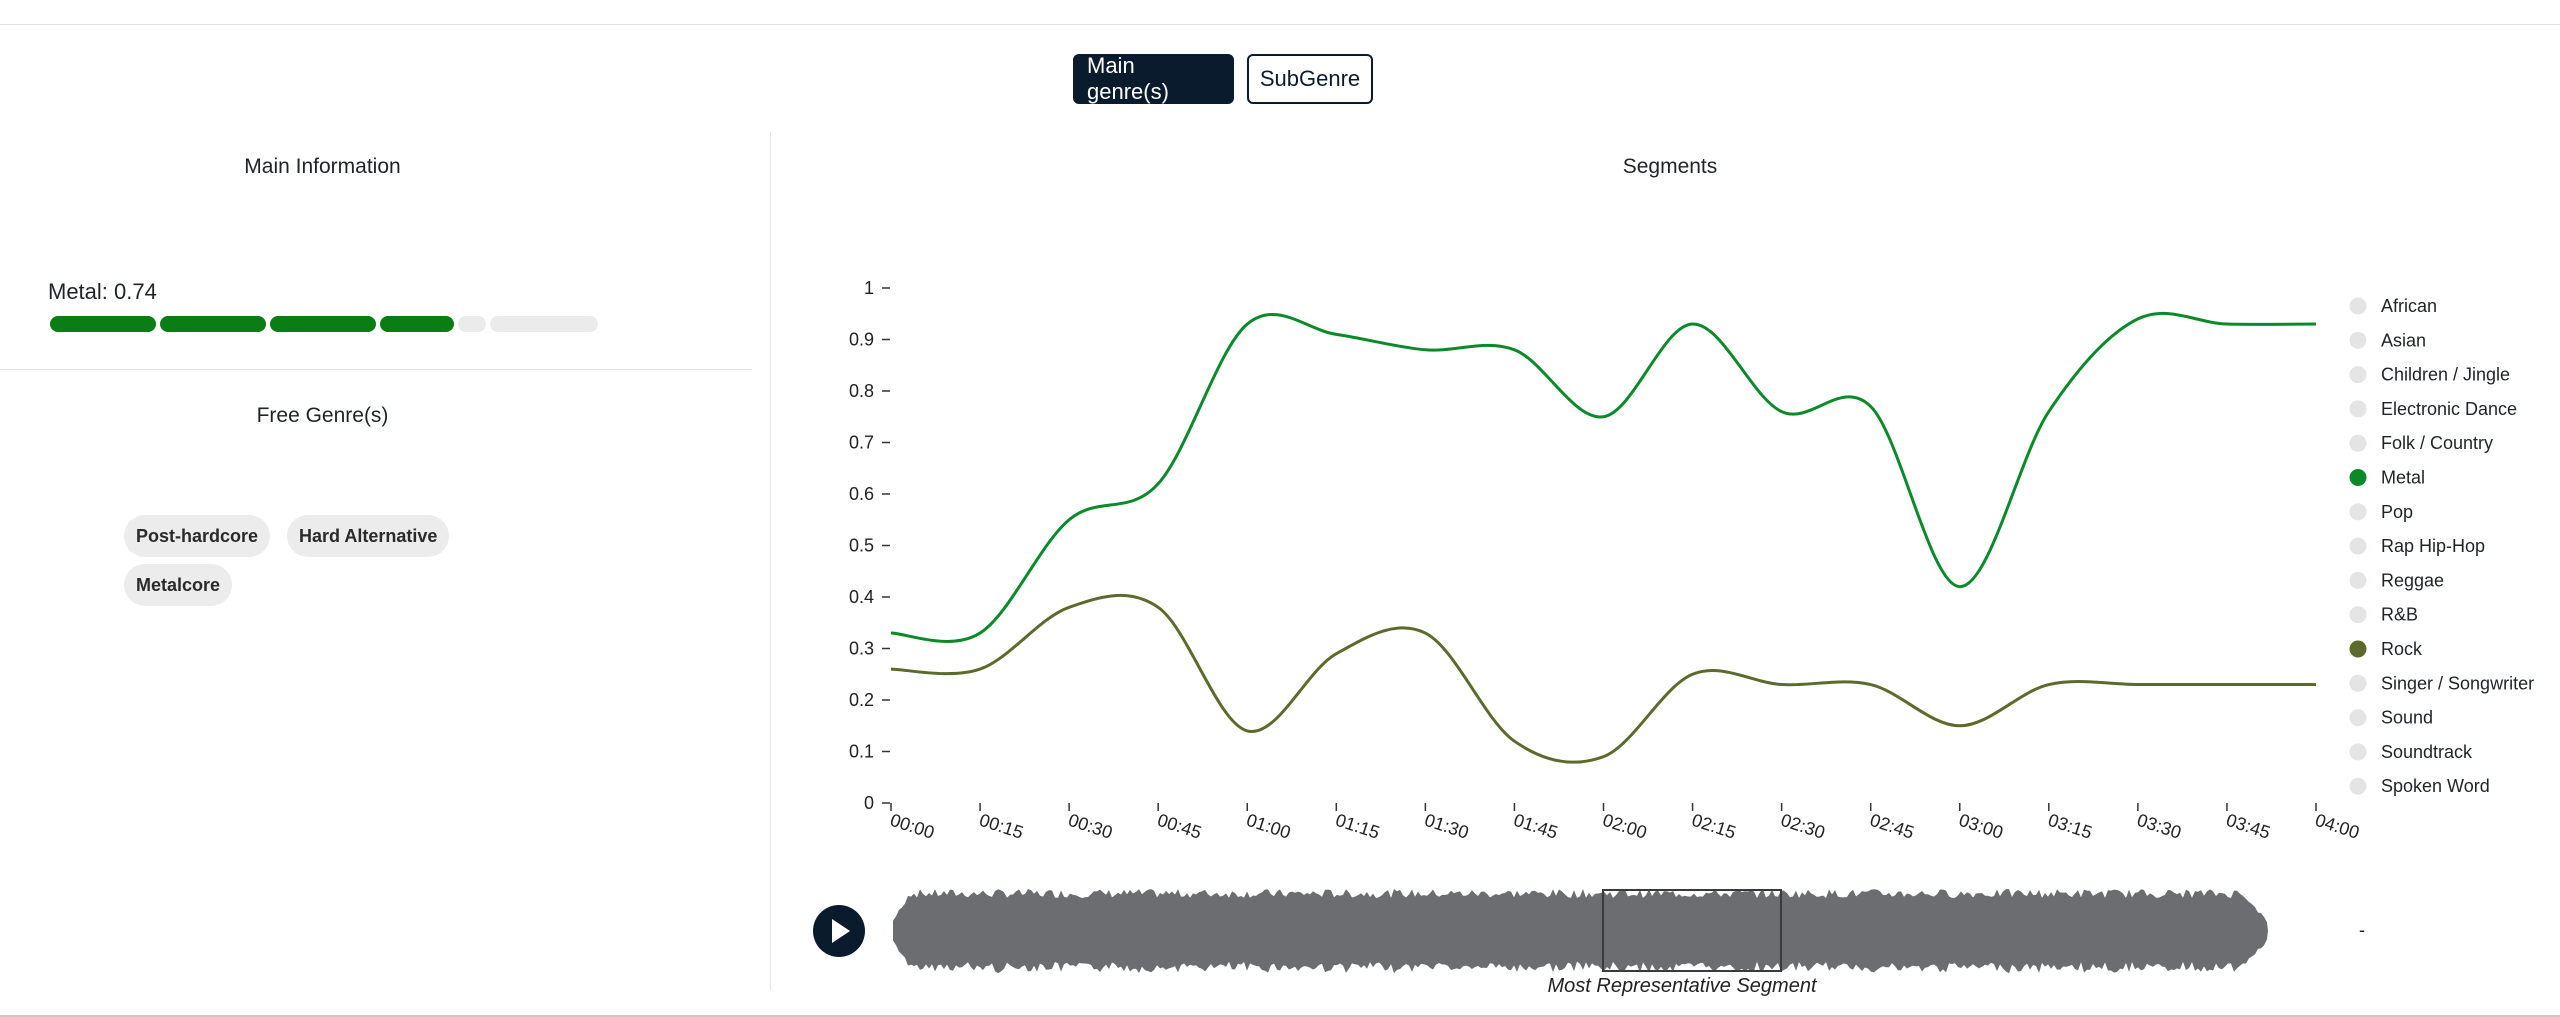  What do you see at coordinates (1090, 826) in the screenshot?
I see `x-tick-label: 00:30` at bounding box center [1090, 826].